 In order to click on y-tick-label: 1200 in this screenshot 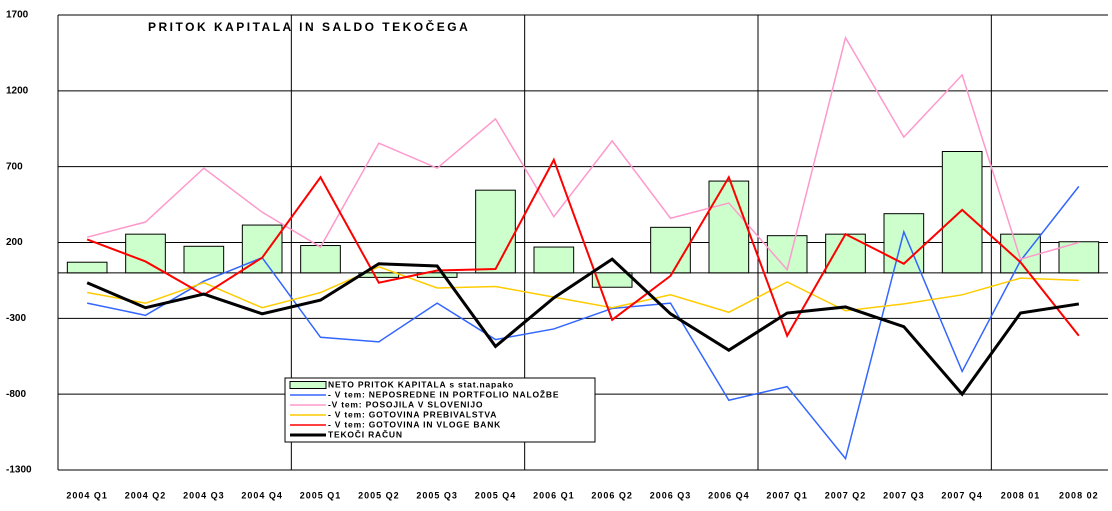, I will do `click(17, 90)`.